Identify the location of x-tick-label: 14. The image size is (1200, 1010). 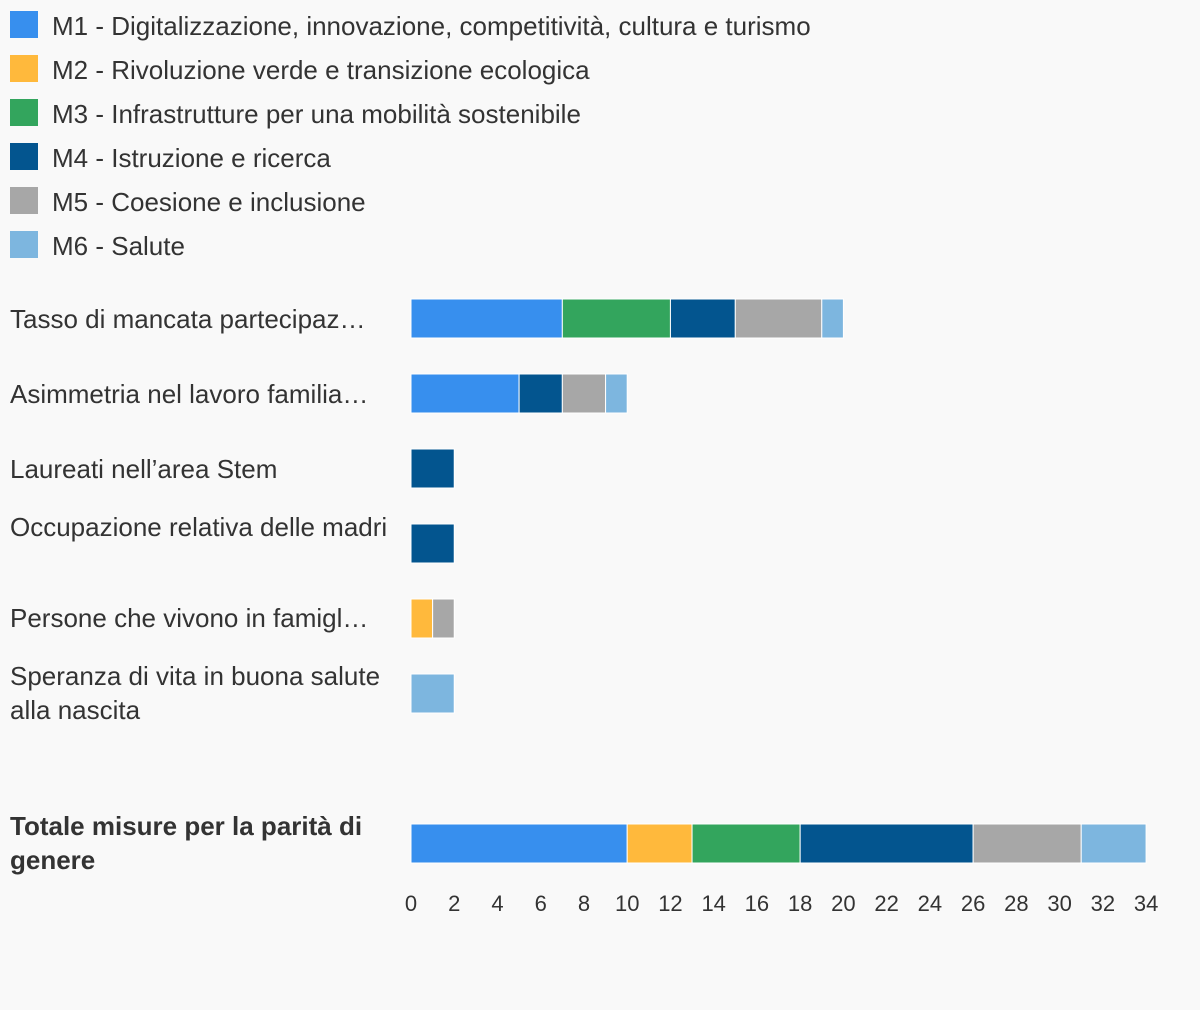
(713, 903).